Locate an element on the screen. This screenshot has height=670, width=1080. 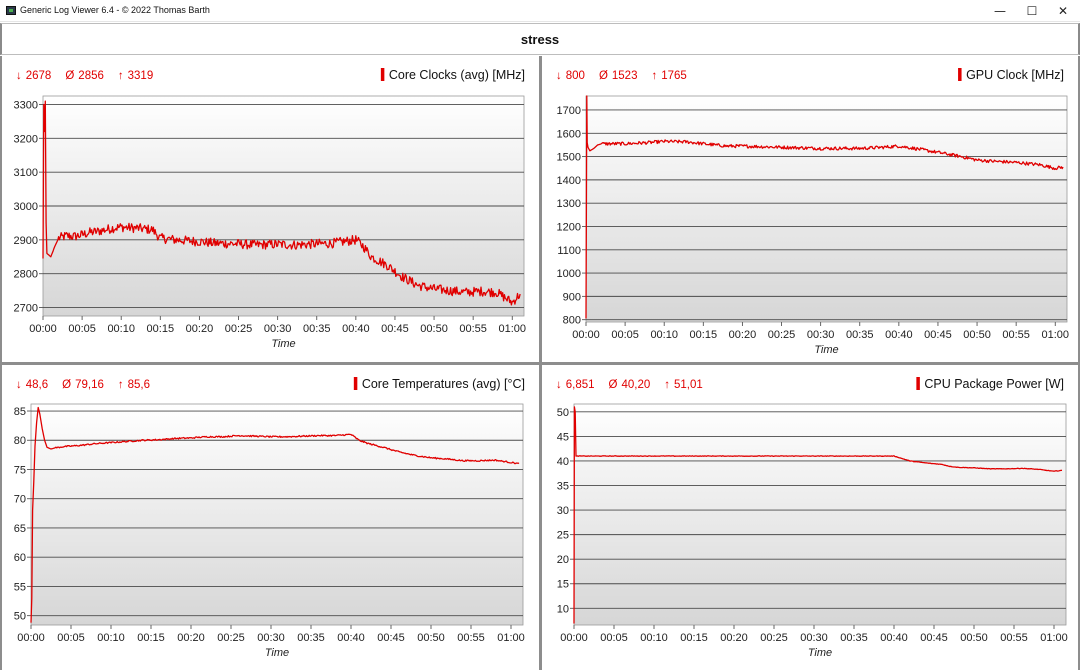
ytick-label: 85 is located at coordinates (20, 412).